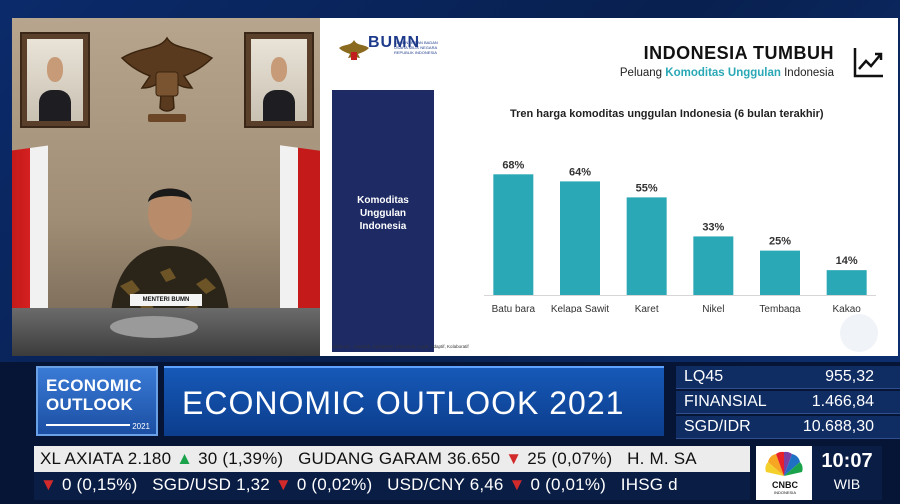 This screenshot has height=504, width=900. What do you see at coordinates (647, 188) in the screenshot?
I see `bar-value-label: 55%` at bounding box center [647, 188].